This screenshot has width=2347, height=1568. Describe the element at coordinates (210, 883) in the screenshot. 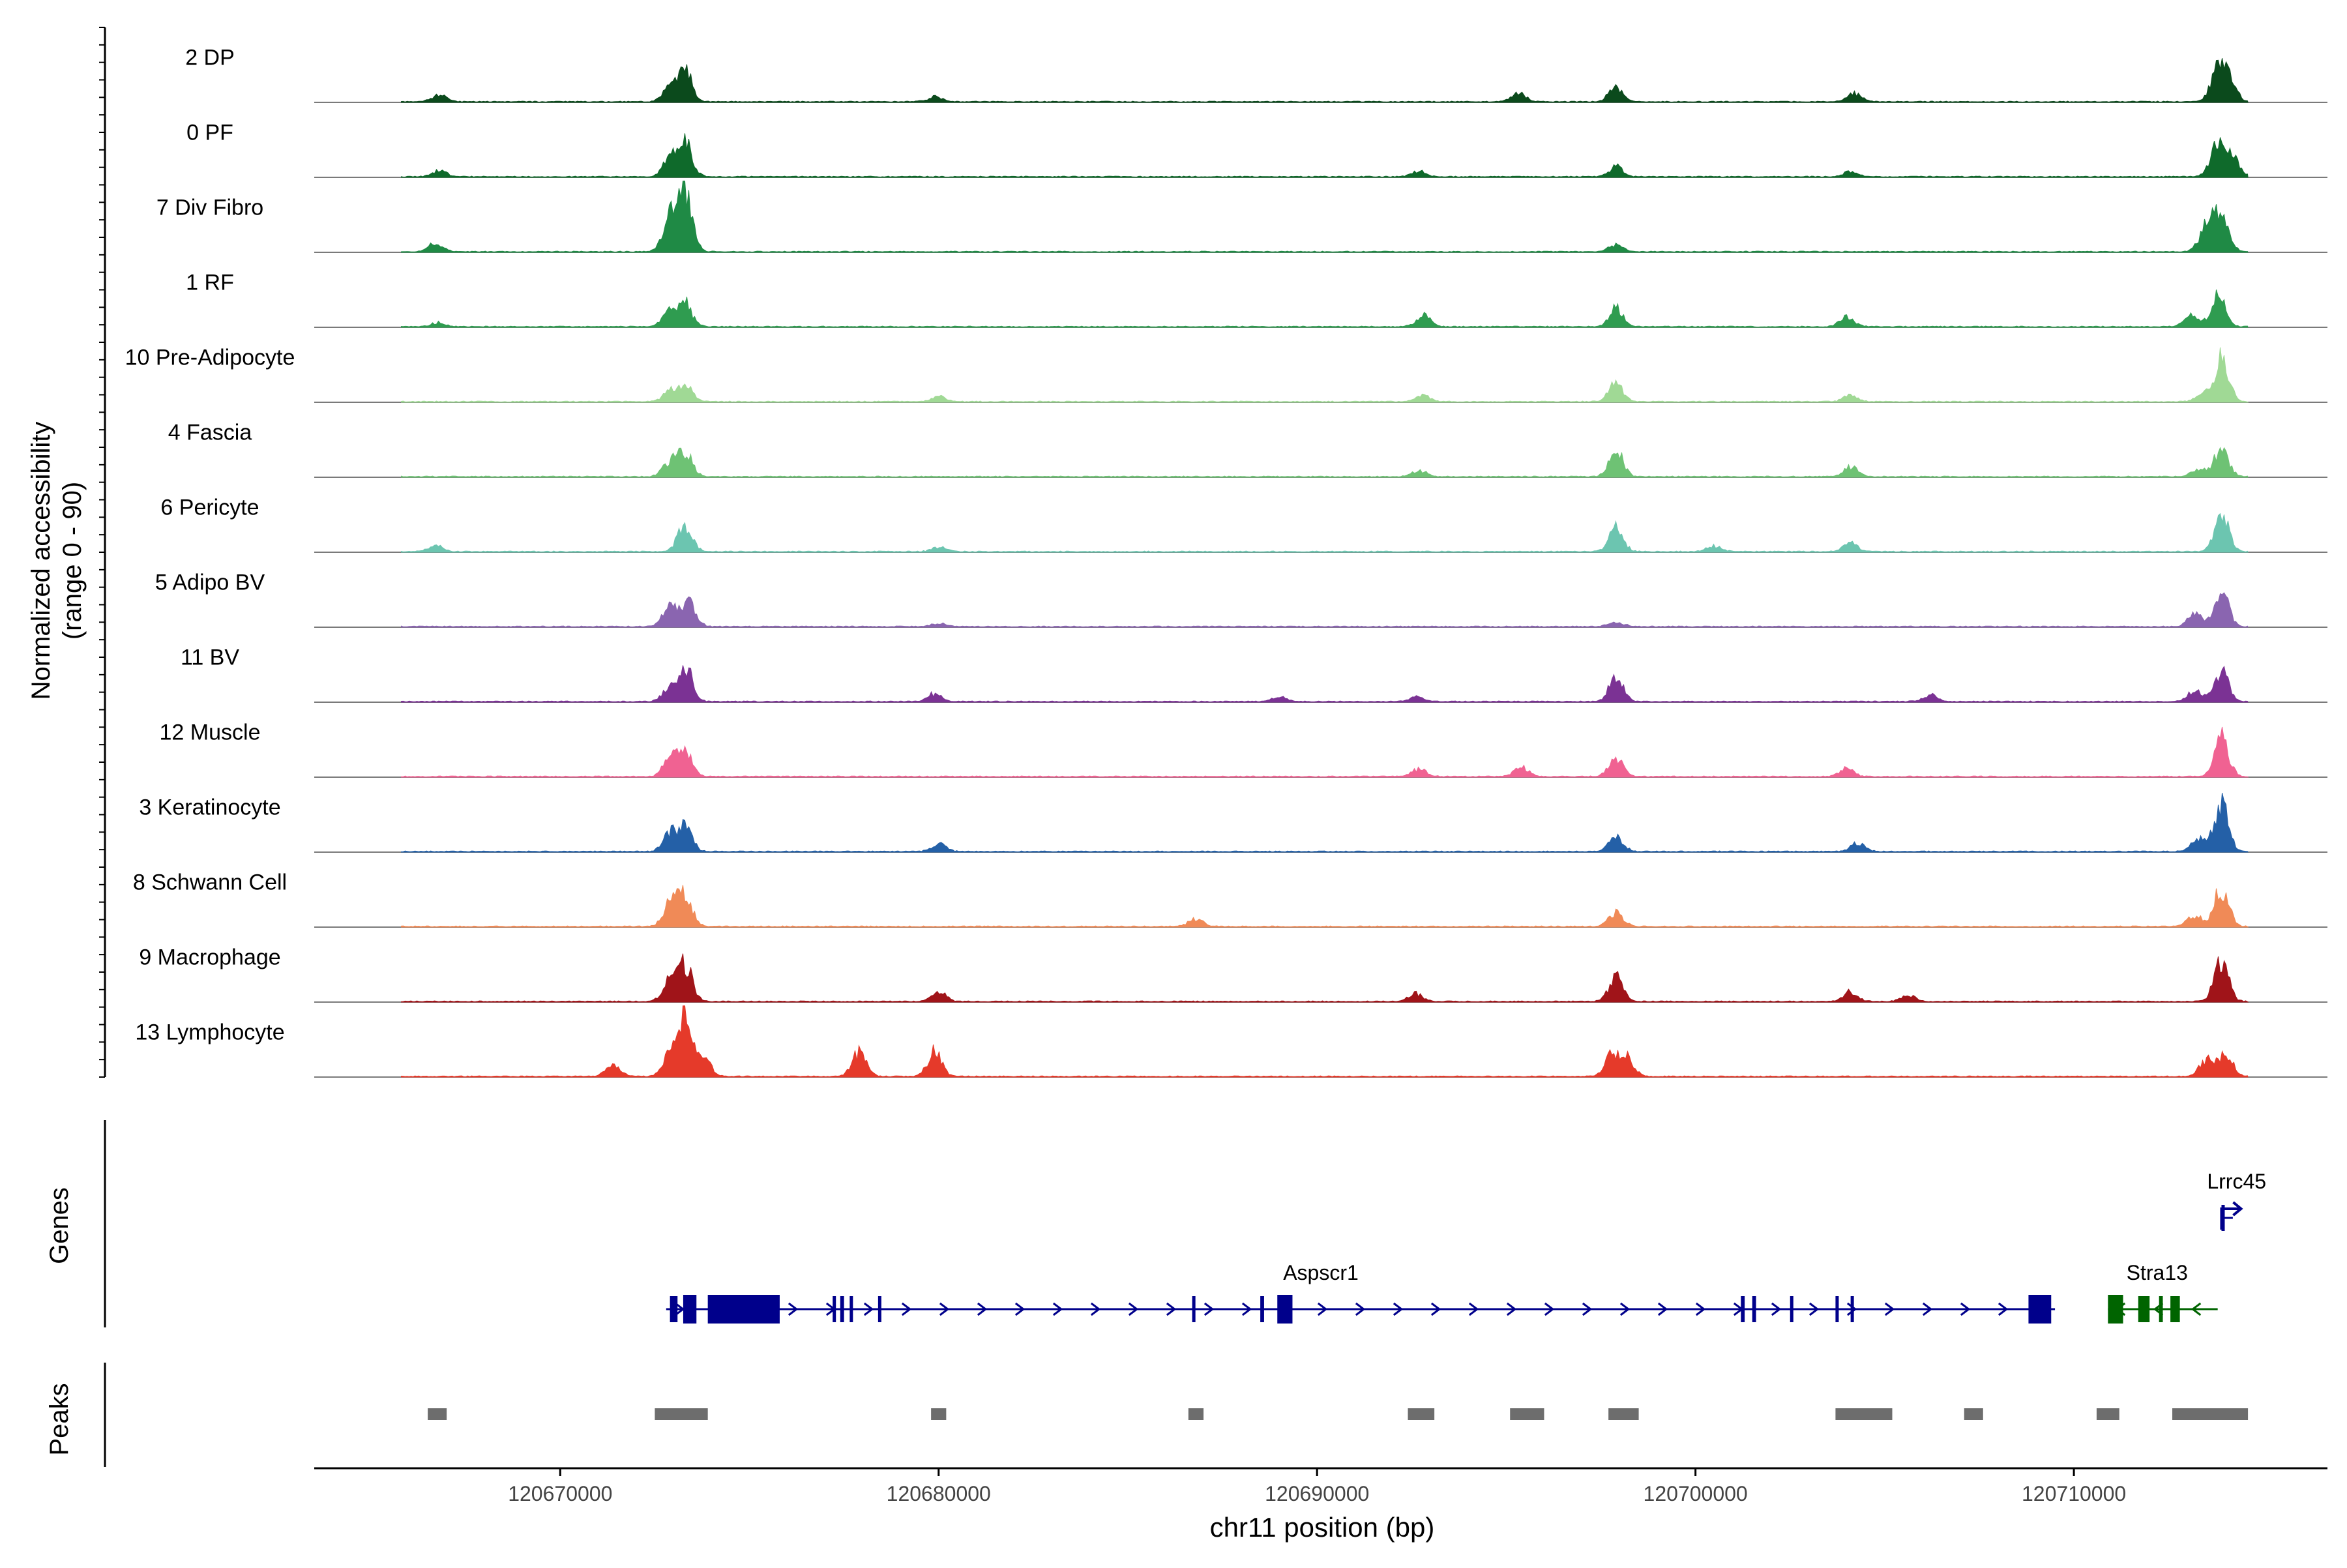

I see `track-label: 8 Schwann Cell` at that location.